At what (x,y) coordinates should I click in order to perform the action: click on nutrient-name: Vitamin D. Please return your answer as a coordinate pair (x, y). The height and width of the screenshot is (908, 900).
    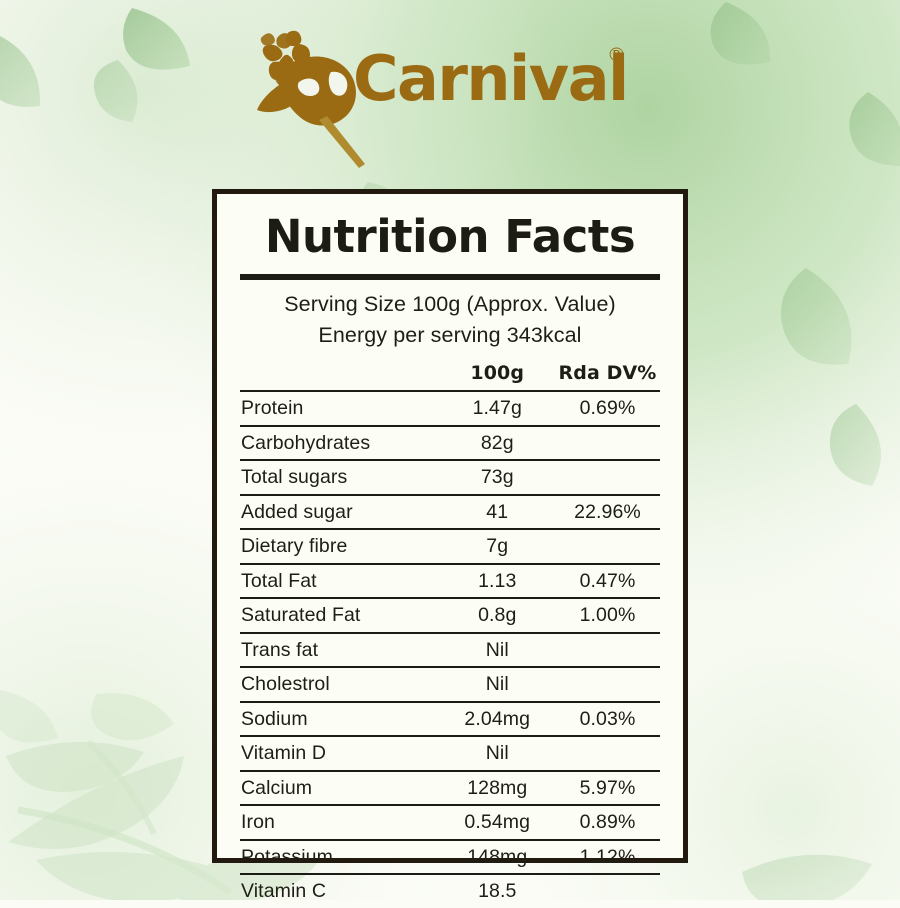
    Looking at the image, I should click on (284, 753).